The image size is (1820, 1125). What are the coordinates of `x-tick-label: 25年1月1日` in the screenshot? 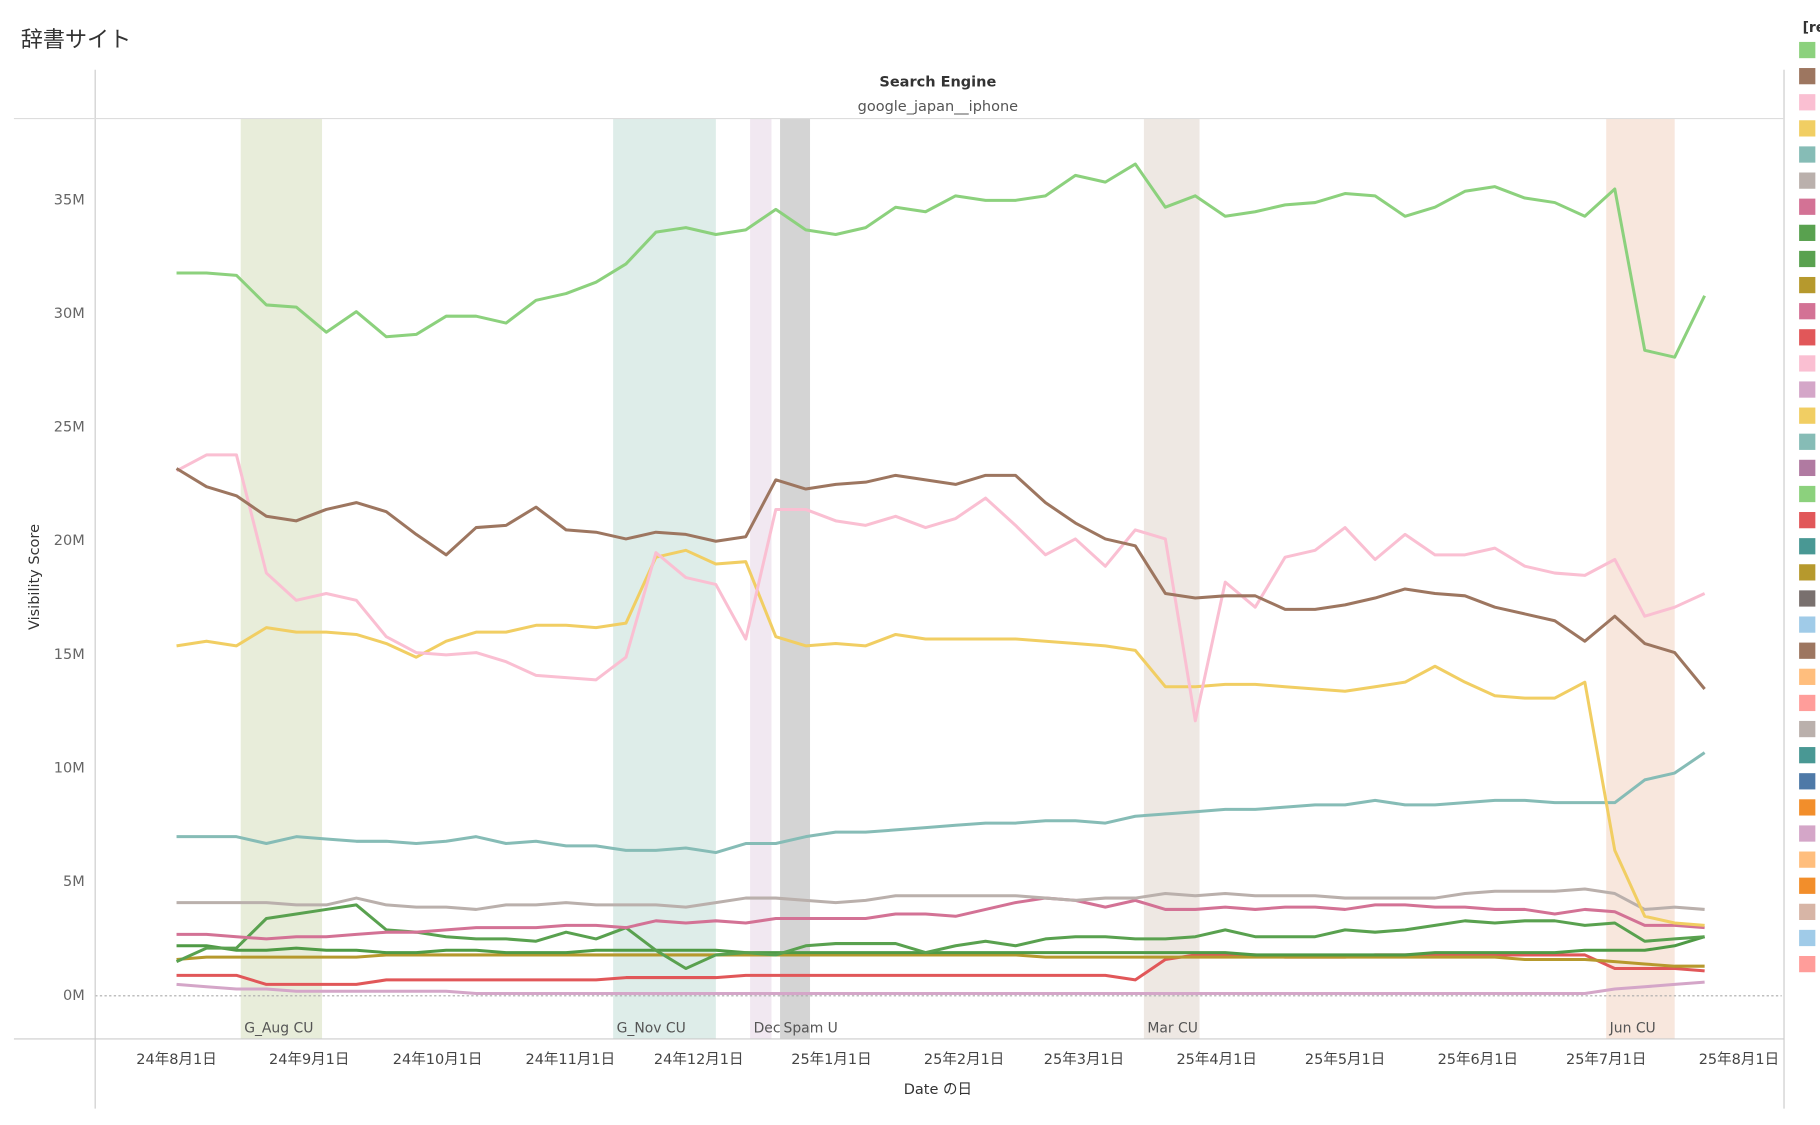 It's located at (831, 1059).